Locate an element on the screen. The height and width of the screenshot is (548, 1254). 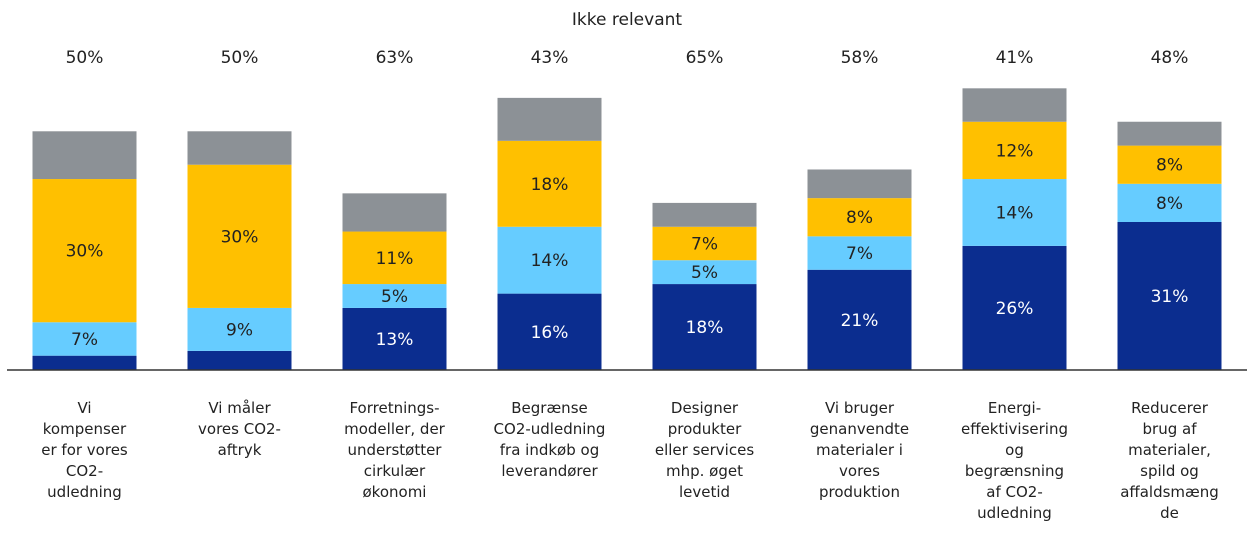
data-label: 26% is located at coordinates (1015, 309).